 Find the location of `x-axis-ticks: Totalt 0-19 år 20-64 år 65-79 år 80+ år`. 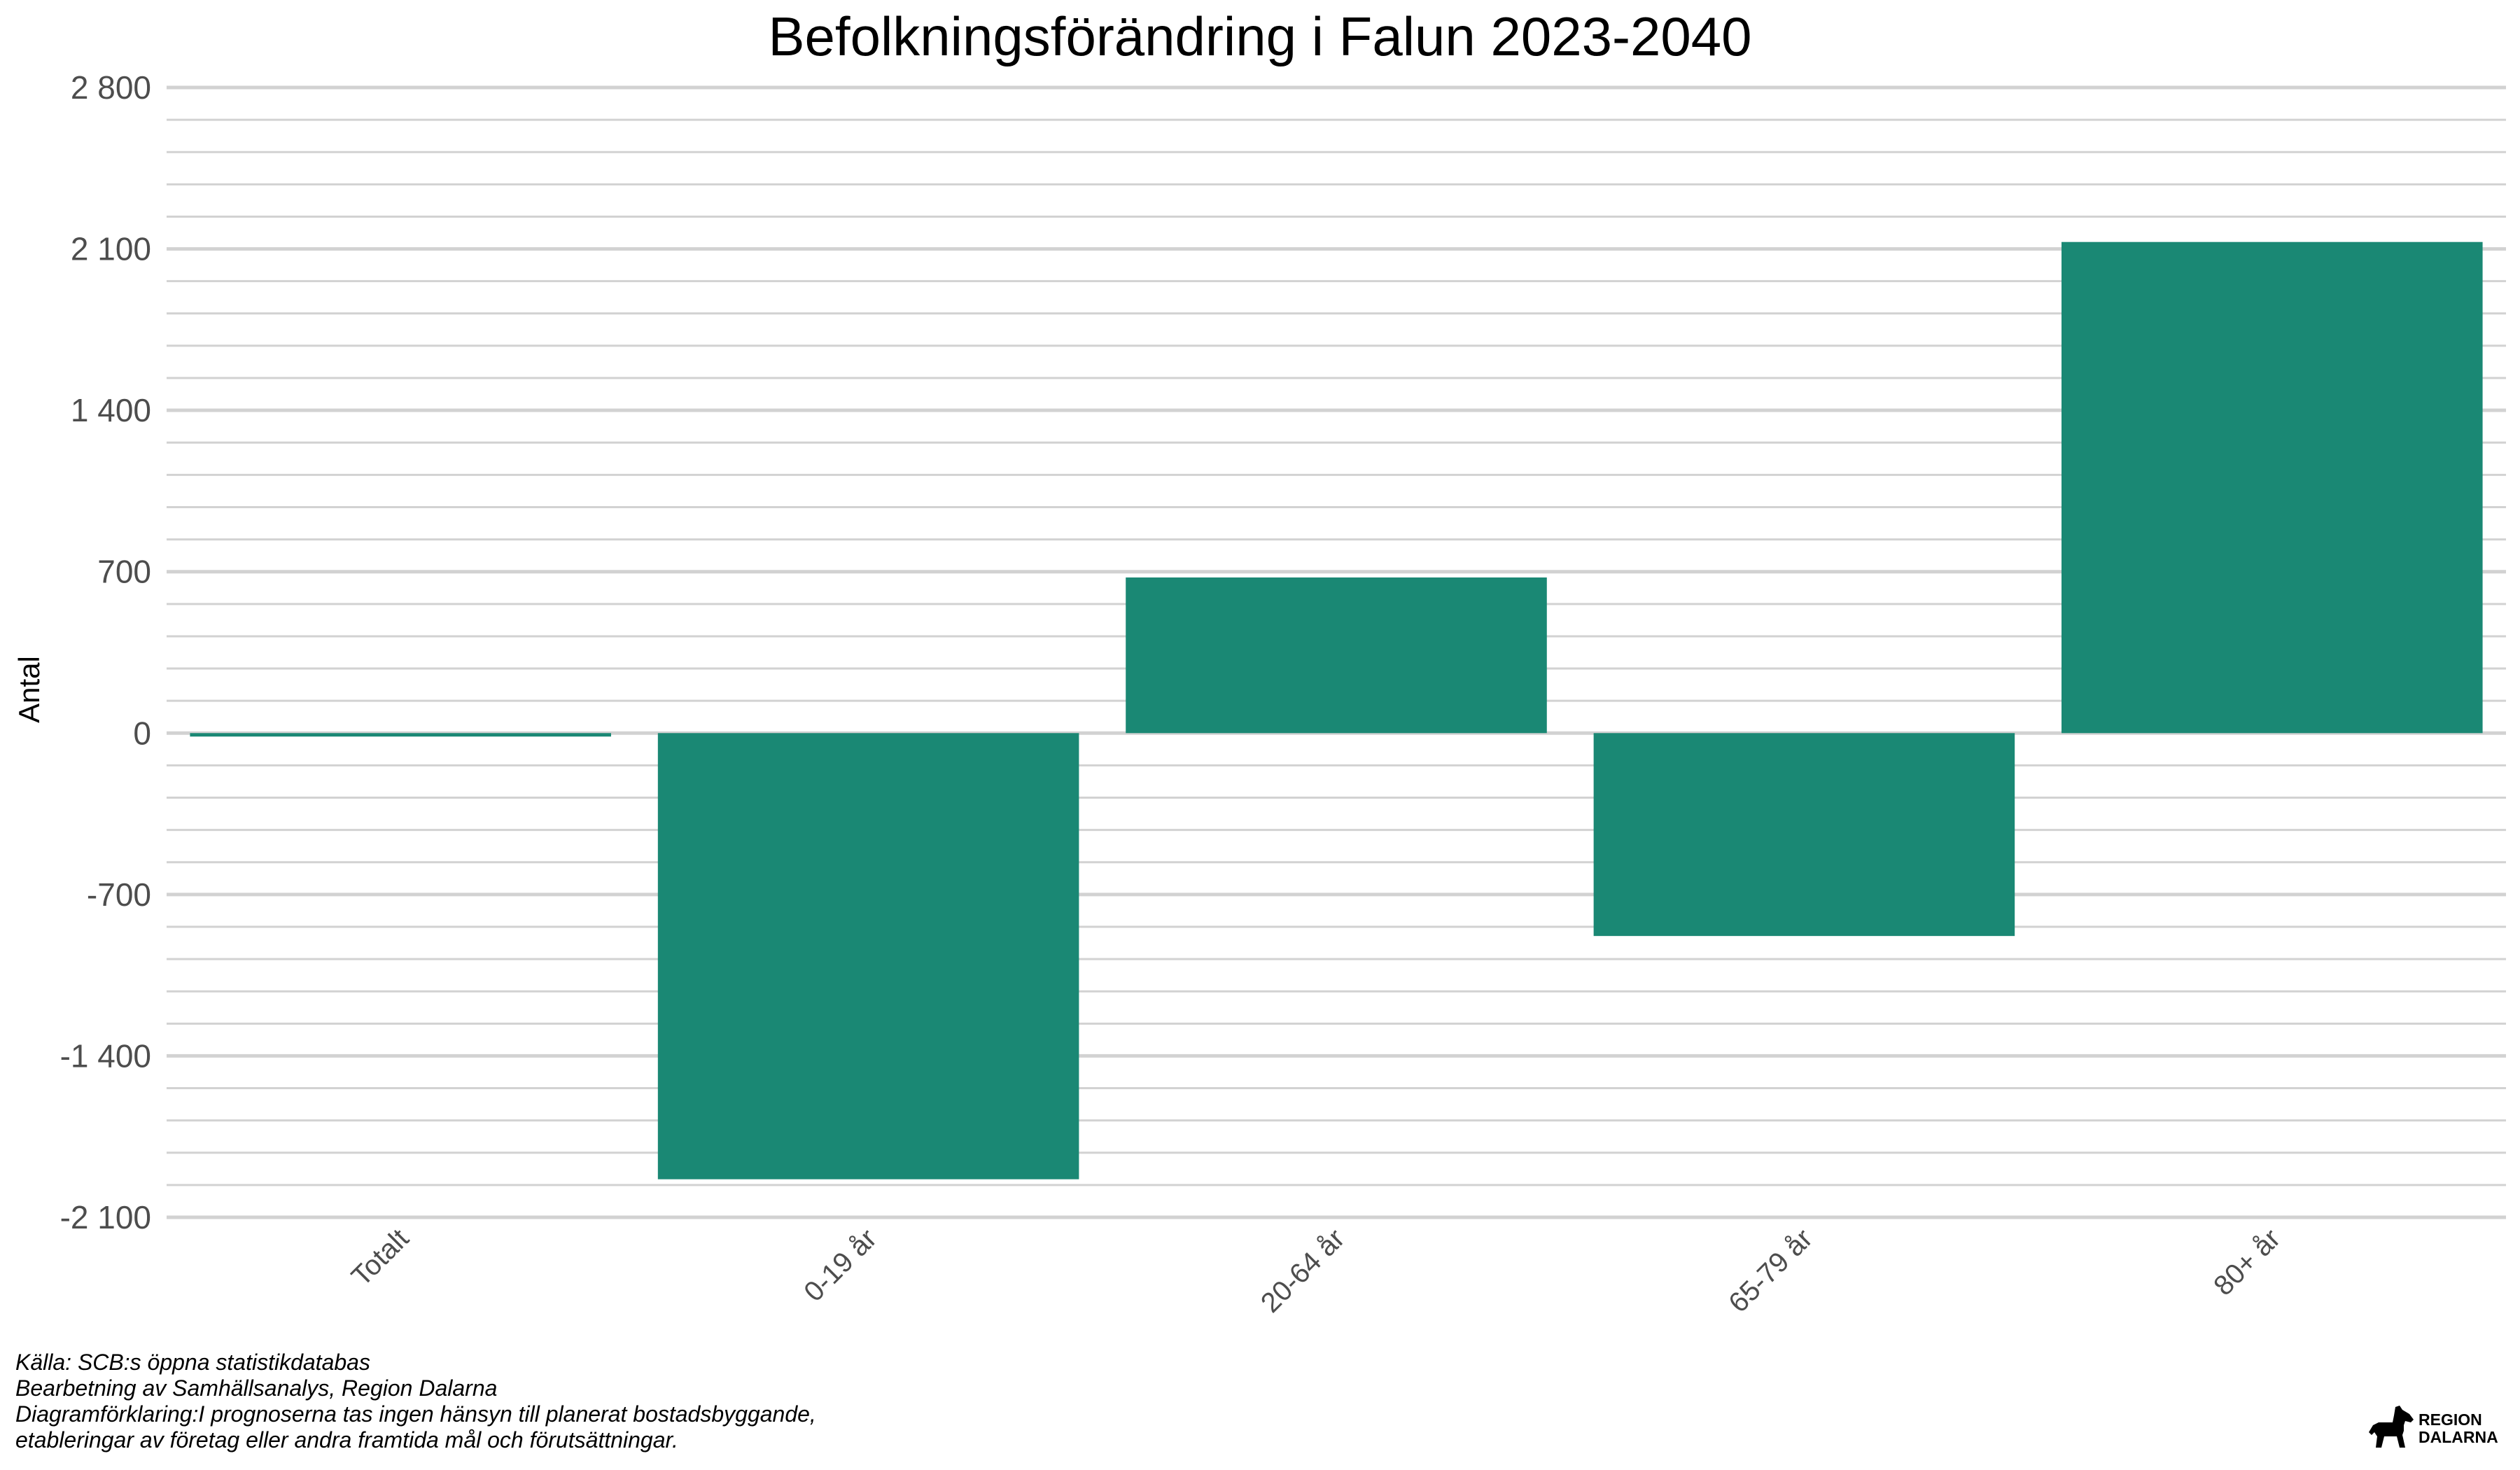

x-axis-ticks: Totalt 0-19 år 20-64 år 65-79 år 80+ år is located at coordinates (1316, 1270).